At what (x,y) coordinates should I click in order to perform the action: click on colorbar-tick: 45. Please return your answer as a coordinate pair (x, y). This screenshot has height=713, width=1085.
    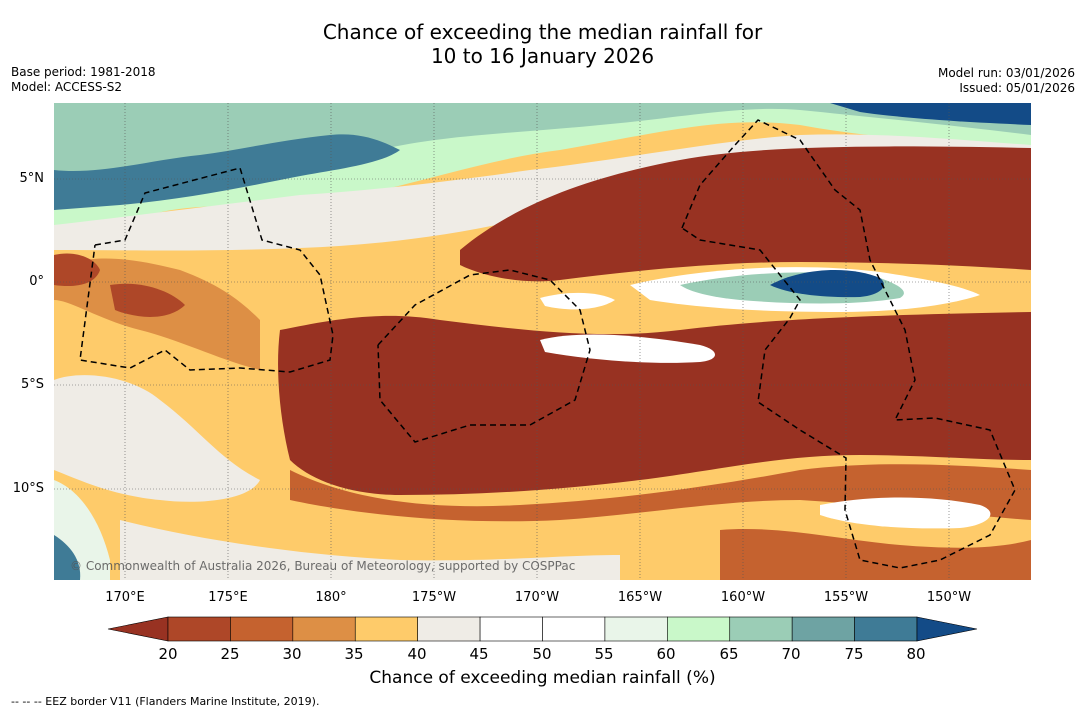
    Looking at the image, I should click on (479, 654).